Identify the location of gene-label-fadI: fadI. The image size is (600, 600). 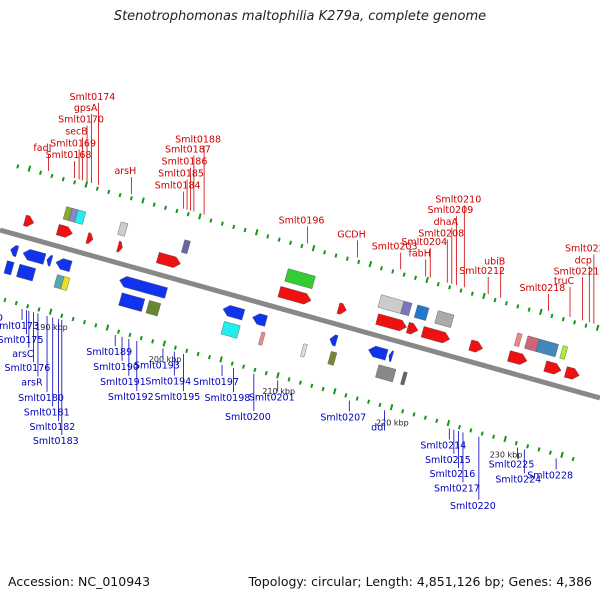
(42, 148).